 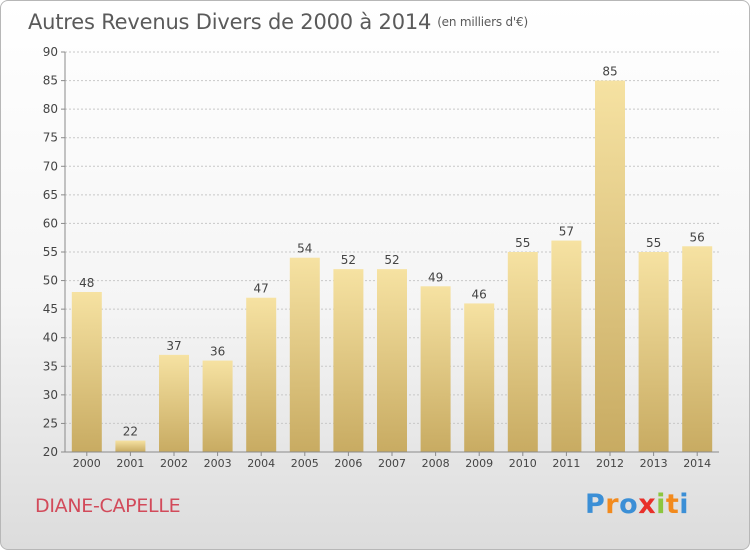 I want to click on value-label: 85, so click(x=609, y=72).